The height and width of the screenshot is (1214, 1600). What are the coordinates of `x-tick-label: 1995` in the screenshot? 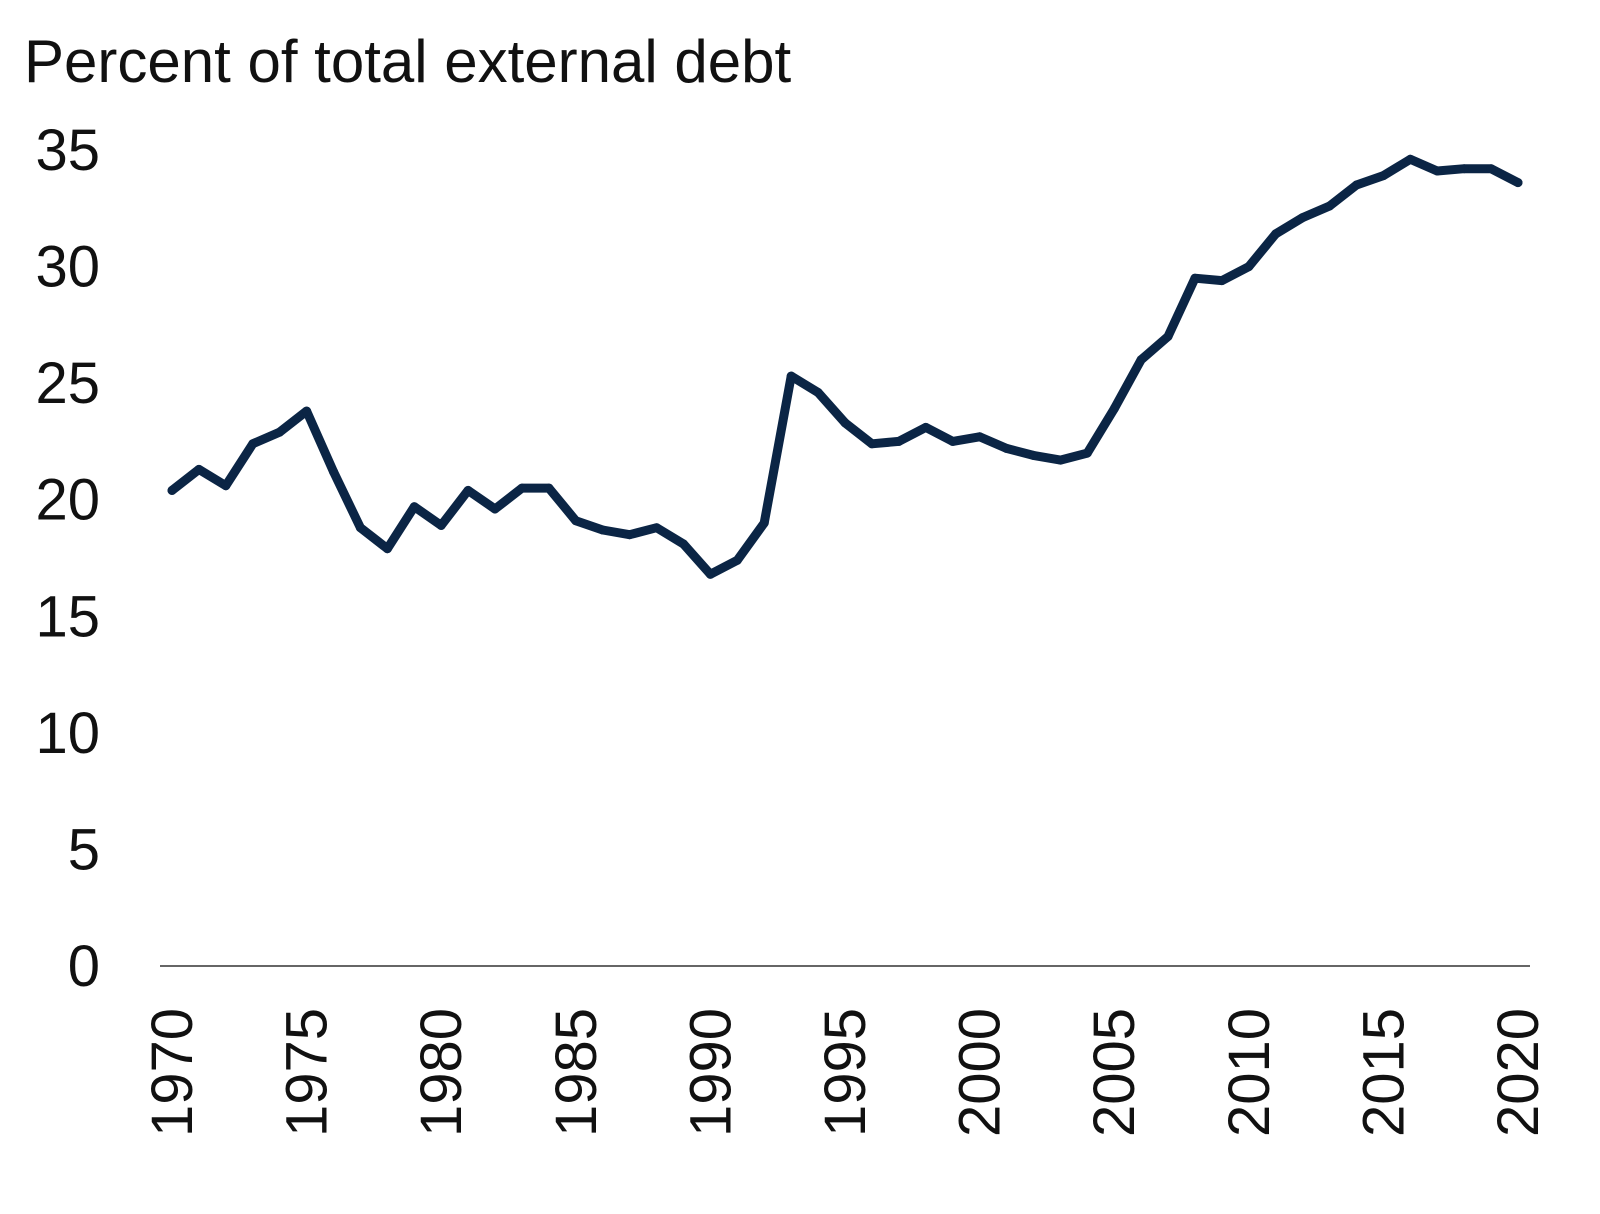 It's located at (845, 1072).